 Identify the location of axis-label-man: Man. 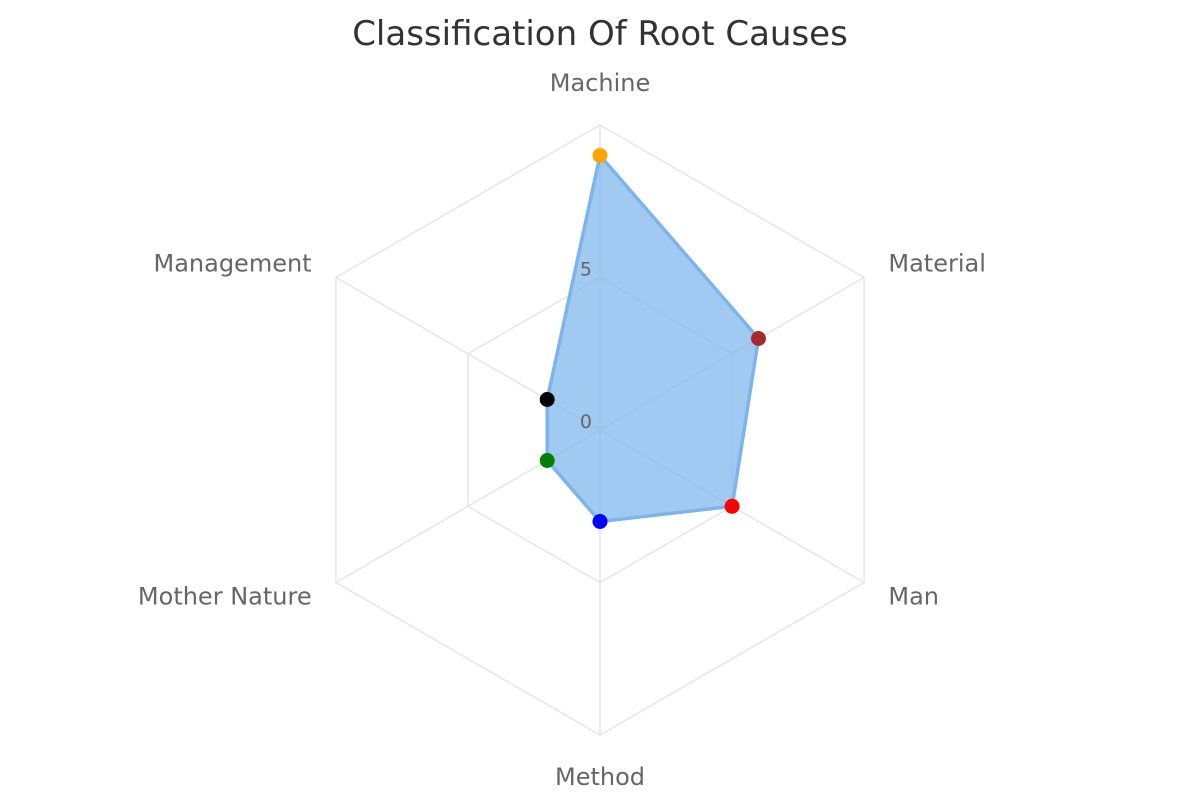
(913, 597).